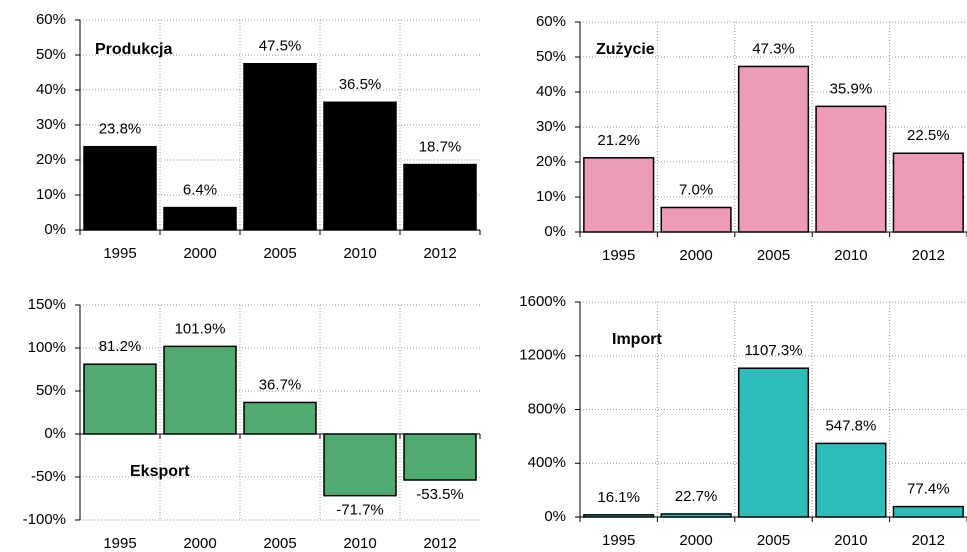 The height and width of the screenshot is (552, 967). I want to click on value-label: 35.9%, so click(851, 88).